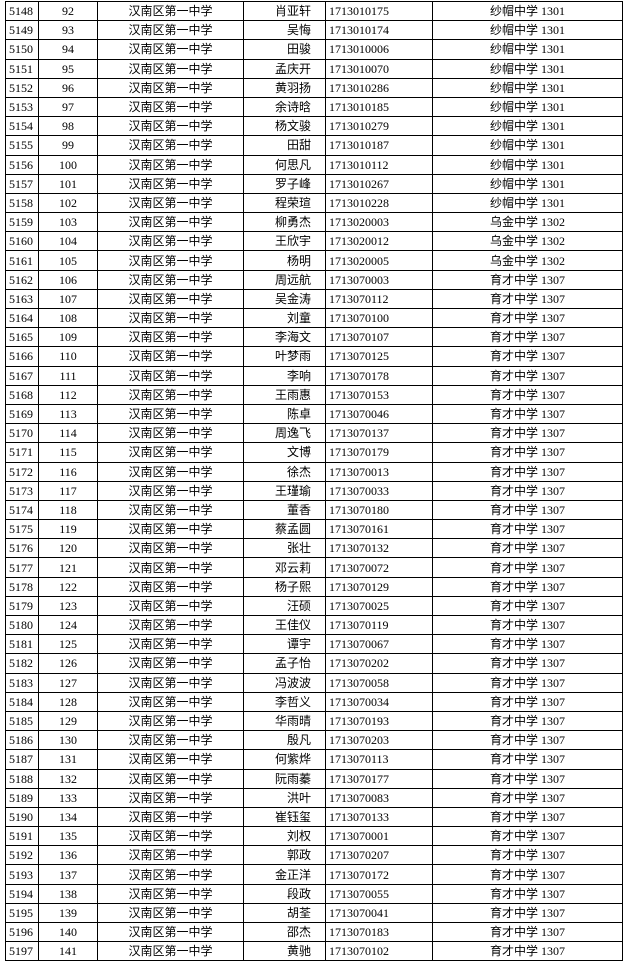 Image resolution: width=627 pixels, height=963 pixels. I want to click on exam-id: 1713010279, so click(379, 126).